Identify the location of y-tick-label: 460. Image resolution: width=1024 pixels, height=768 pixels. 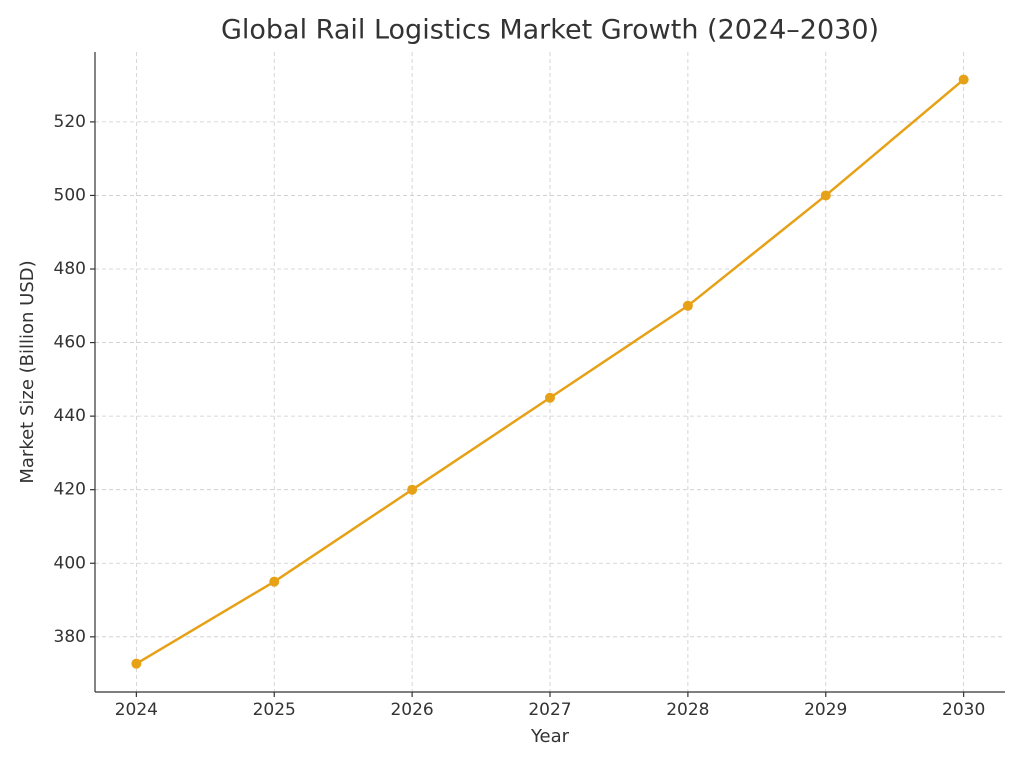
(70, 343).